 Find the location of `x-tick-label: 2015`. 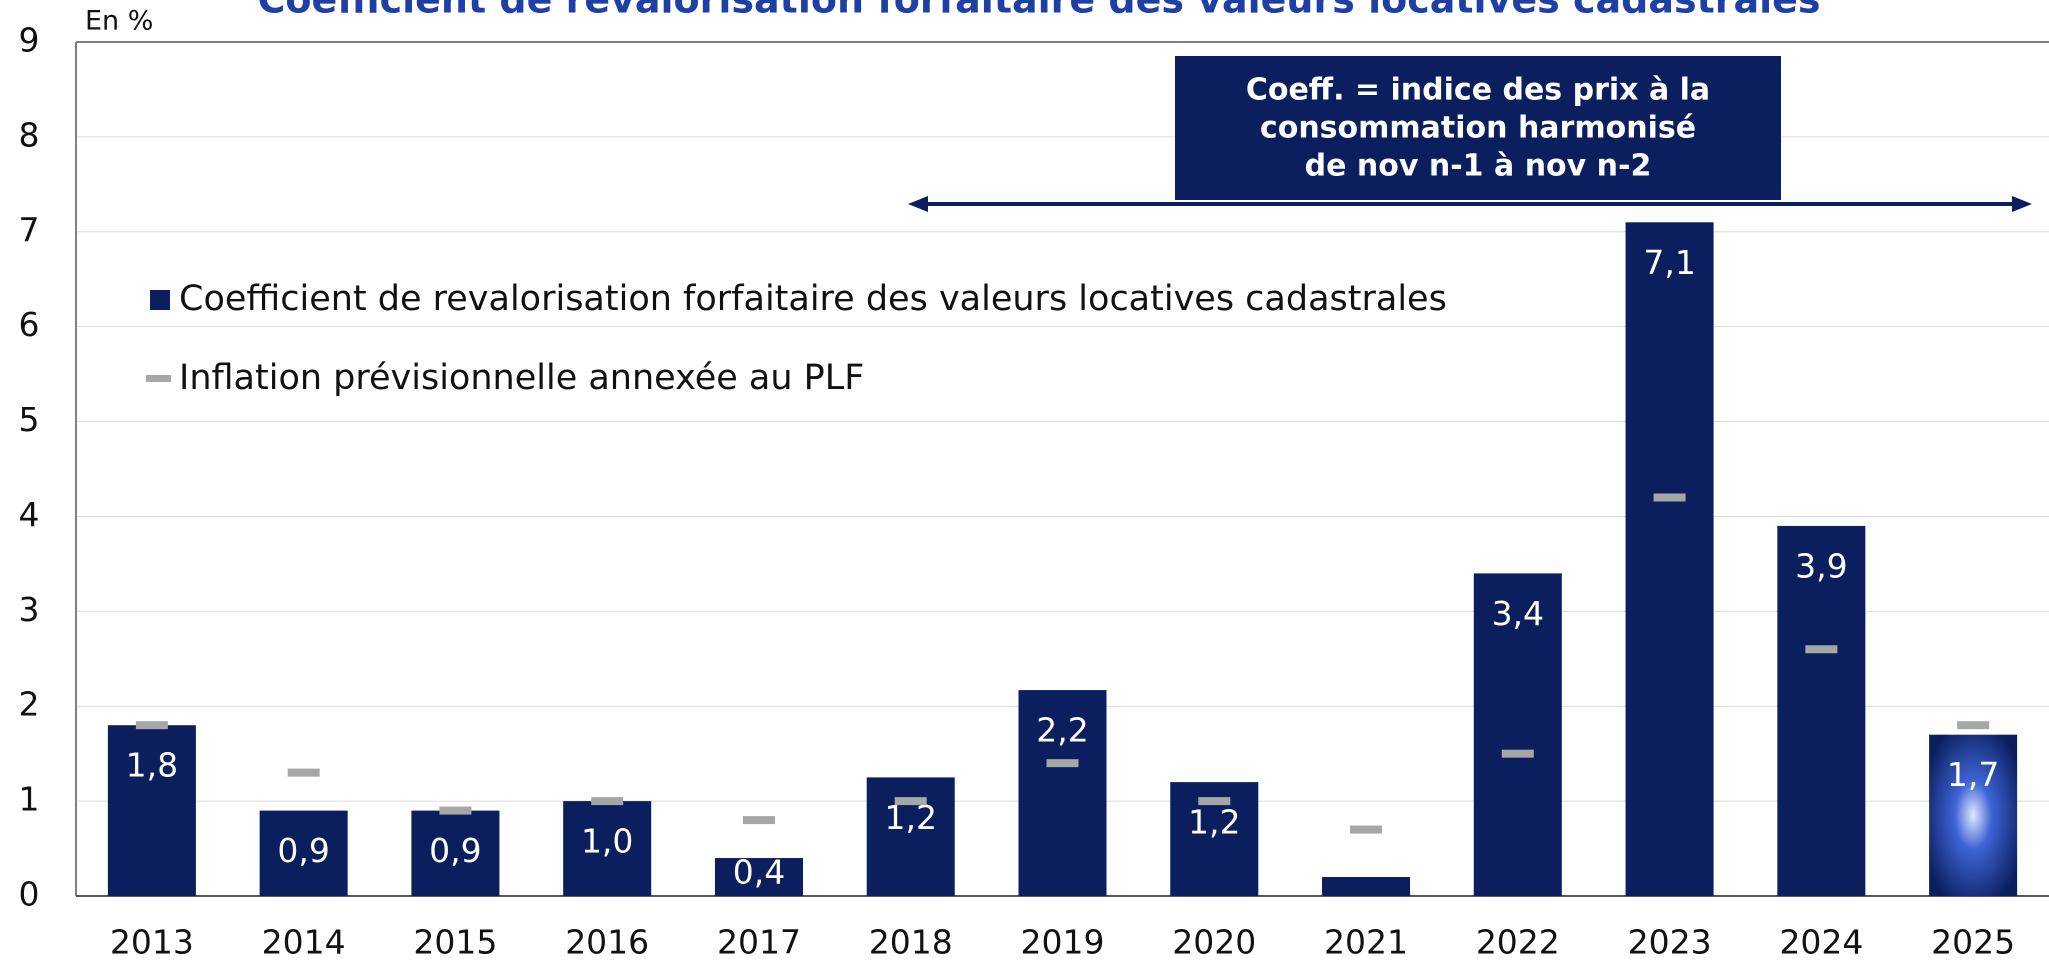

x-tick-label: 2015 is located at coordinates (455, 941).